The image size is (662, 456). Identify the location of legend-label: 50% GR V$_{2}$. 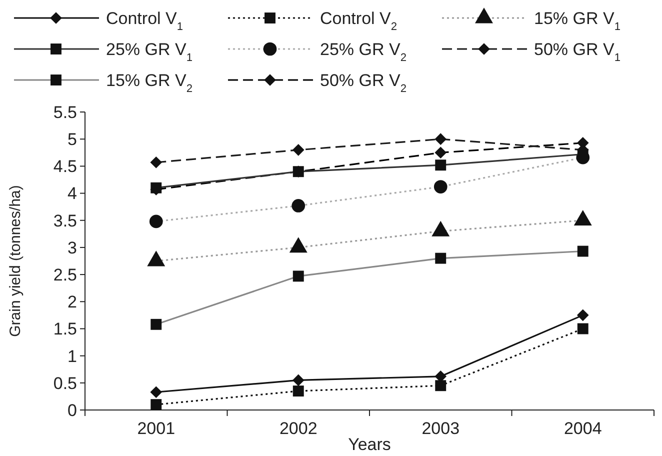
(363, 83).